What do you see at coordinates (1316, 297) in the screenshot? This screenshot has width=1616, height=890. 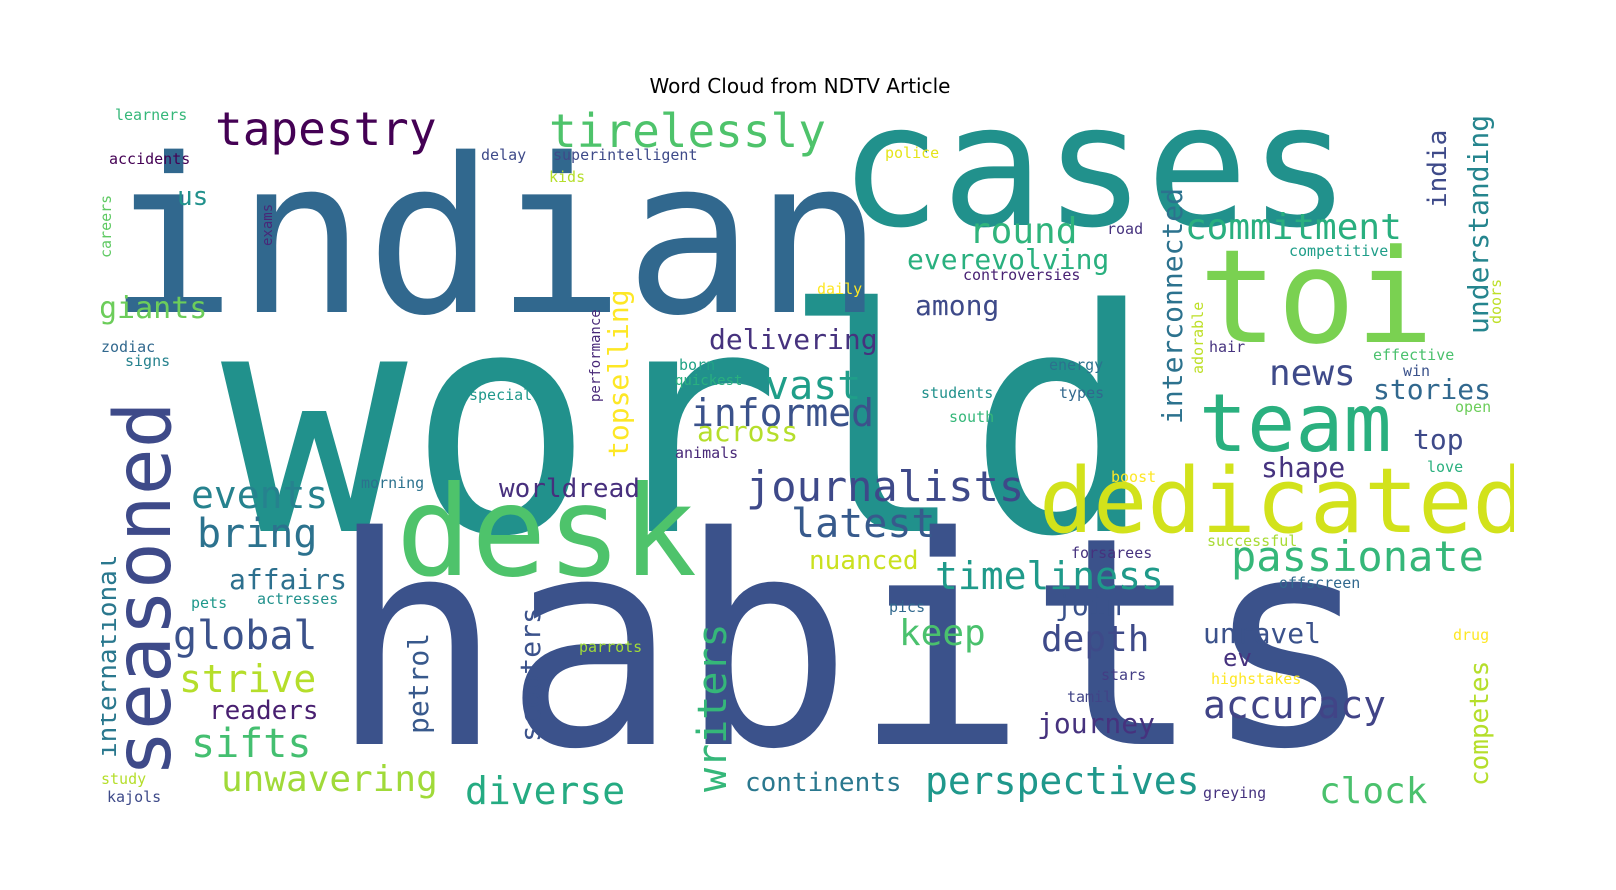 I see `word-toi: toi` at bounding box center [1316, 297].